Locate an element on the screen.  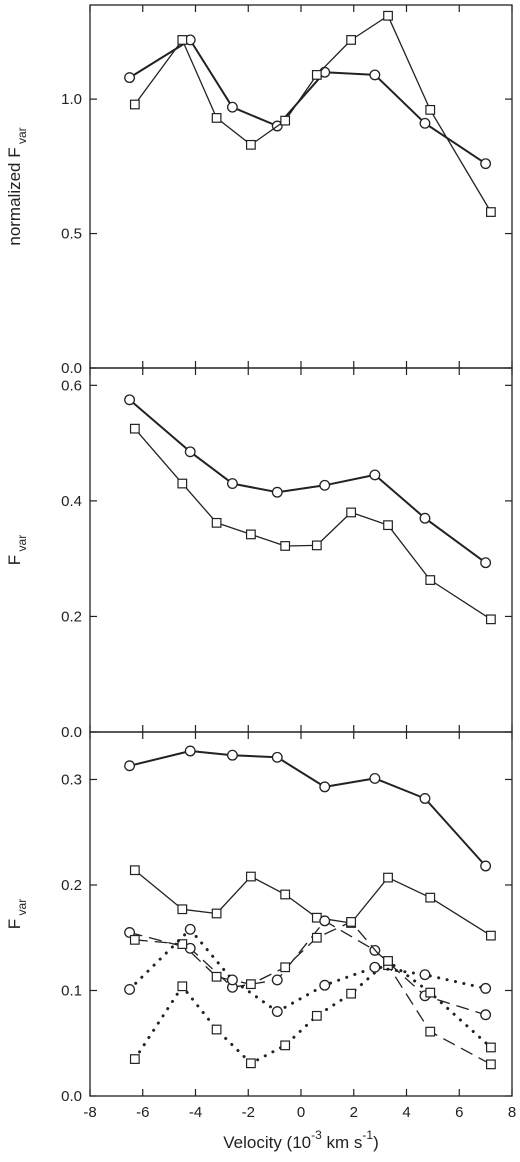
x-tick-label: -2 is located at coordinates (248, 1112).